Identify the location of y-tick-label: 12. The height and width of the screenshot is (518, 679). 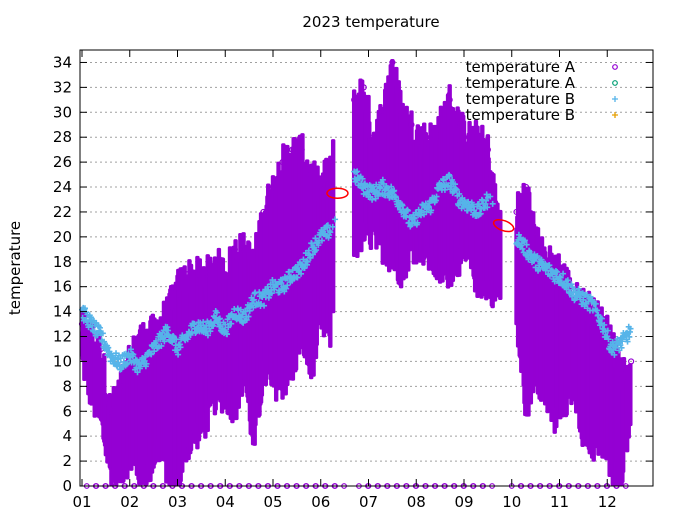
(62, 337).